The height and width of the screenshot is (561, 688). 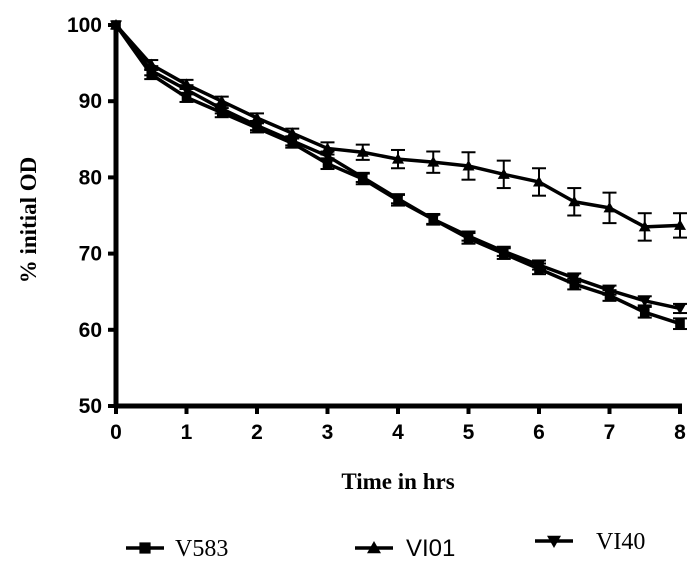 What do you see at coordinates (28, 220) in the screenshot?
I see `y-axis-title: % initial OD` at bounding box center [28, 220].